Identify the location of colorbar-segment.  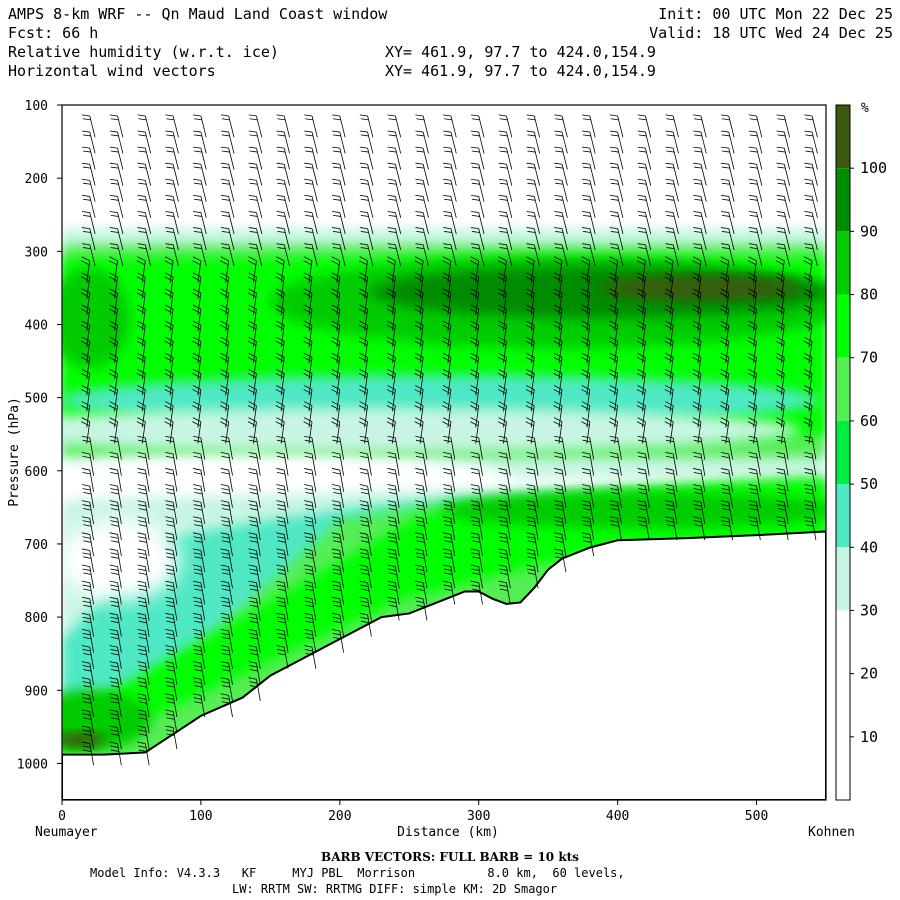
(843, 326).